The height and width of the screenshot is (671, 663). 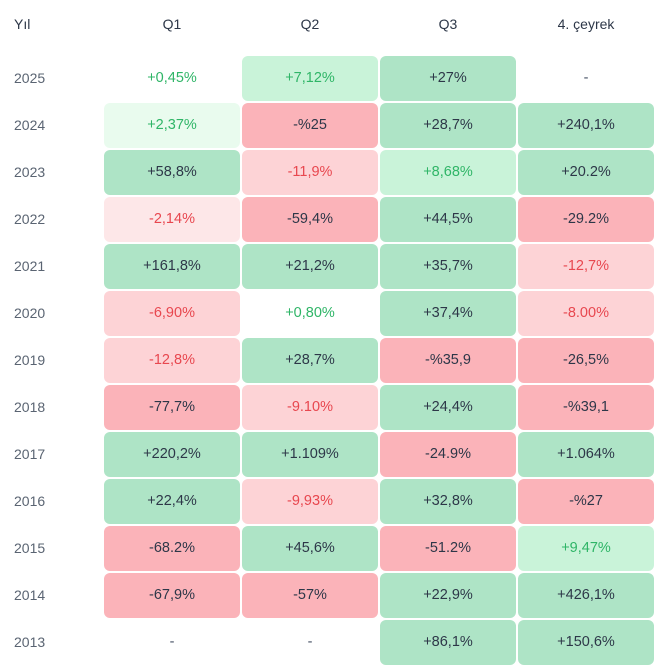 What do you see at coordinates (172, 454) in the screenshot?
I see `return-cell: +220,2%` at bounding box center [172, 454].